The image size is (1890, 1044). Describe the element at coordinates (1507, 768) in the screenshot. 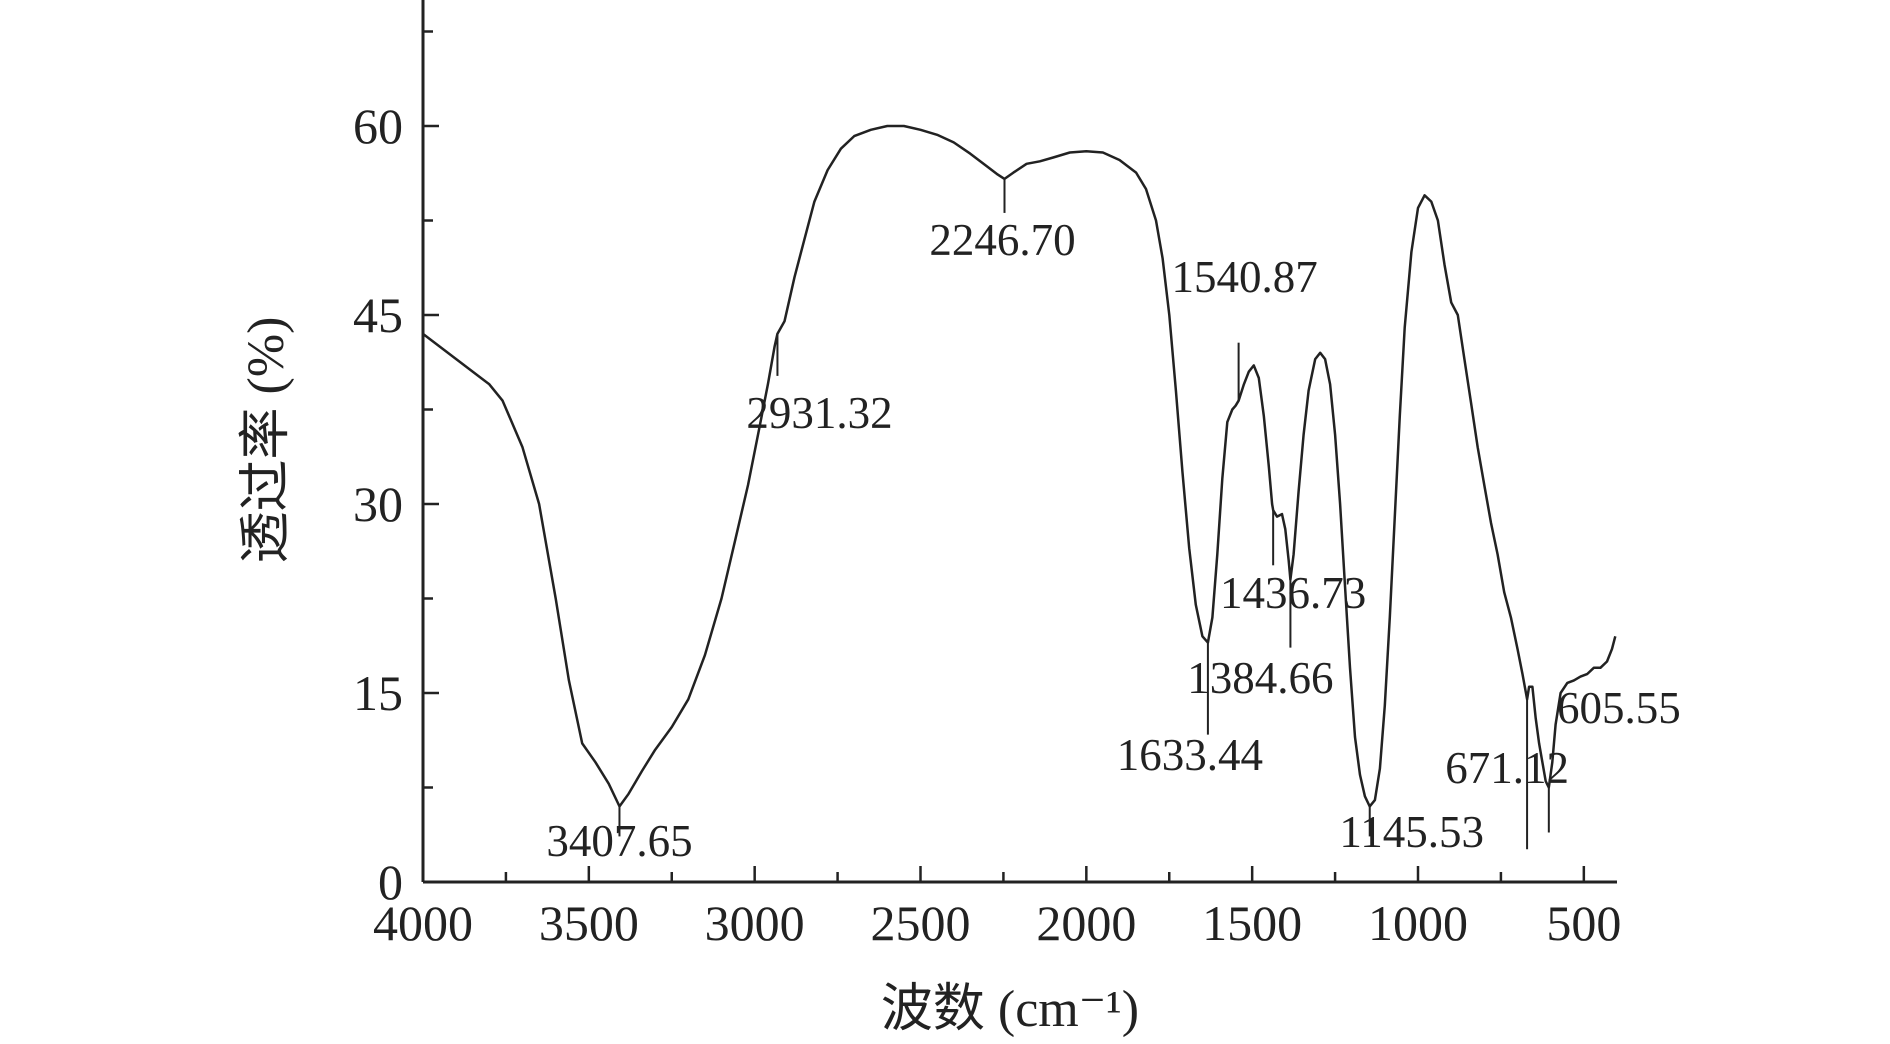

I see `peak-label: 671.12` at that location.